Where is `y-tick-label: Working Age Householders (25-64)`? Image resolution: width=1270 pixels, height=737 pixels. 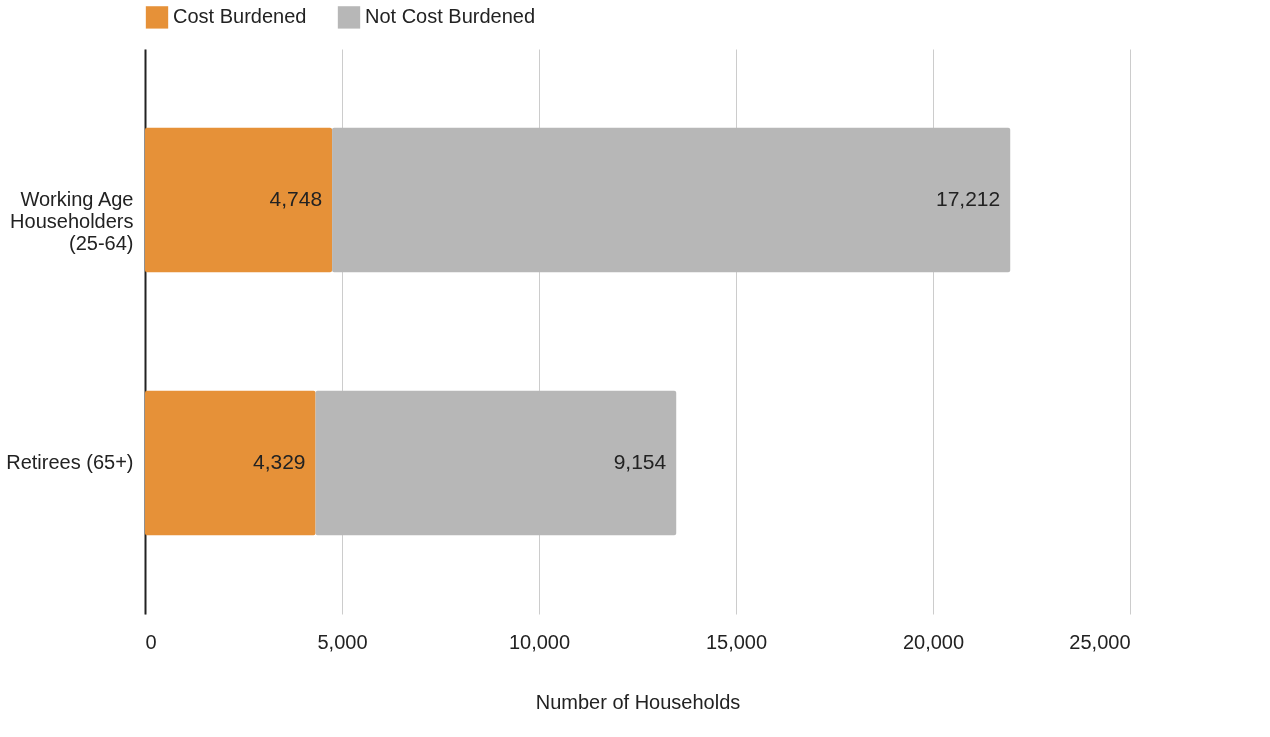
y-tick-label: Working Age Householders (25-64) is located at coordinates (72, 221).